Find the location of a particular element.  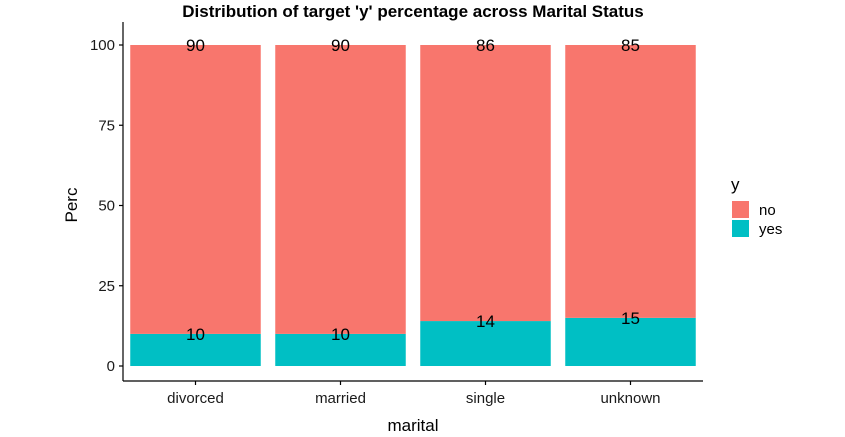

data-label-yes-unknown: 15 is located at coordinates (630, 318).